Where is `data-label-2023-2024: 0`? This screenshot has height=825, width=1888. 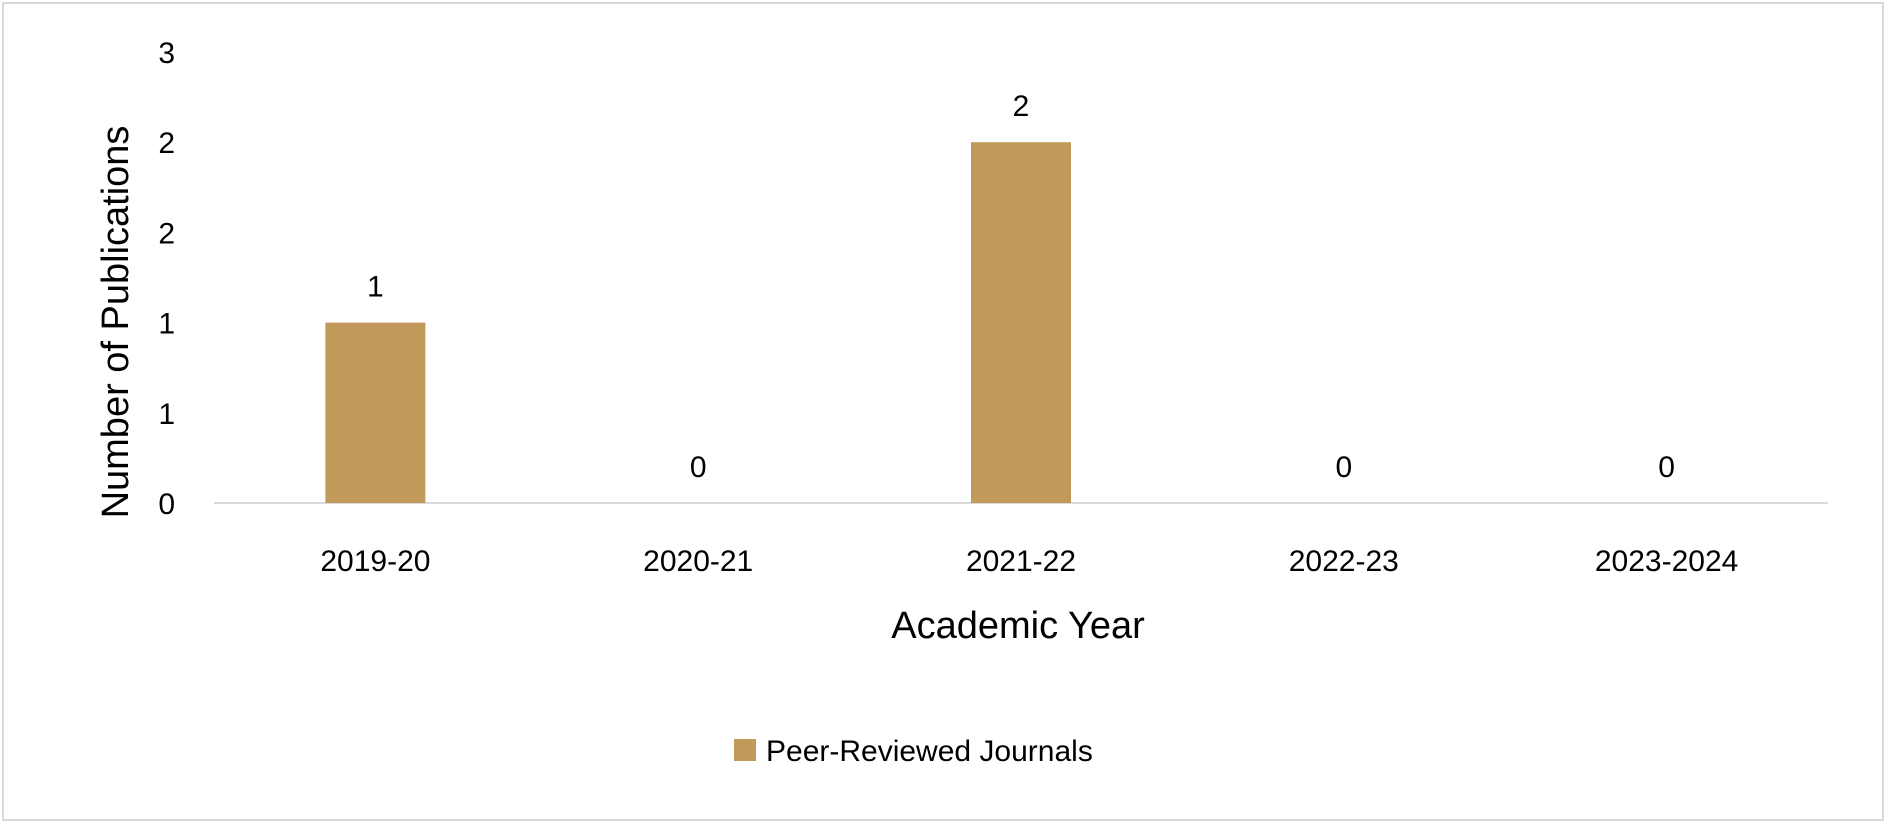
data-label-2023-2024: 0 is located at coordinates (1666, 467).